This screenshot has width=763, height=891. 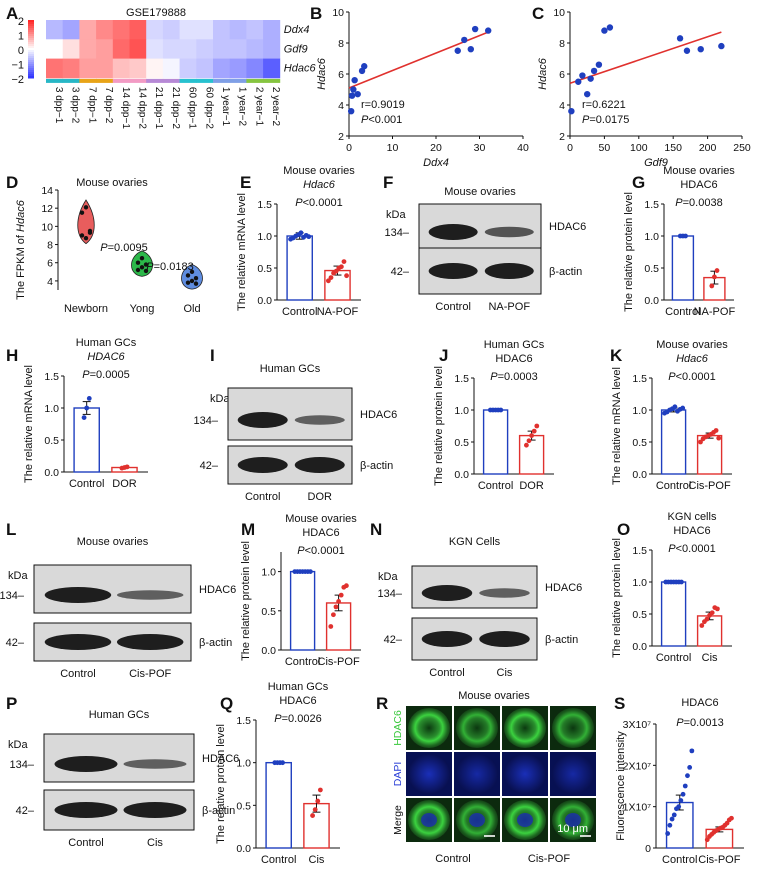 I want to click on x-tick-label: 20, so click(x=436, y=148).